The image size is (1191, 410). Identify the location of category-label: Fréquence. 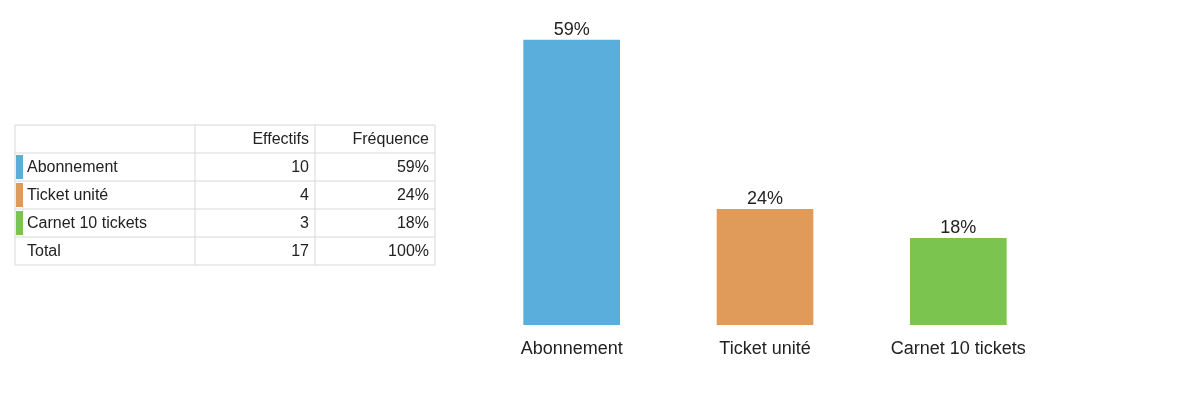
(391, 138).